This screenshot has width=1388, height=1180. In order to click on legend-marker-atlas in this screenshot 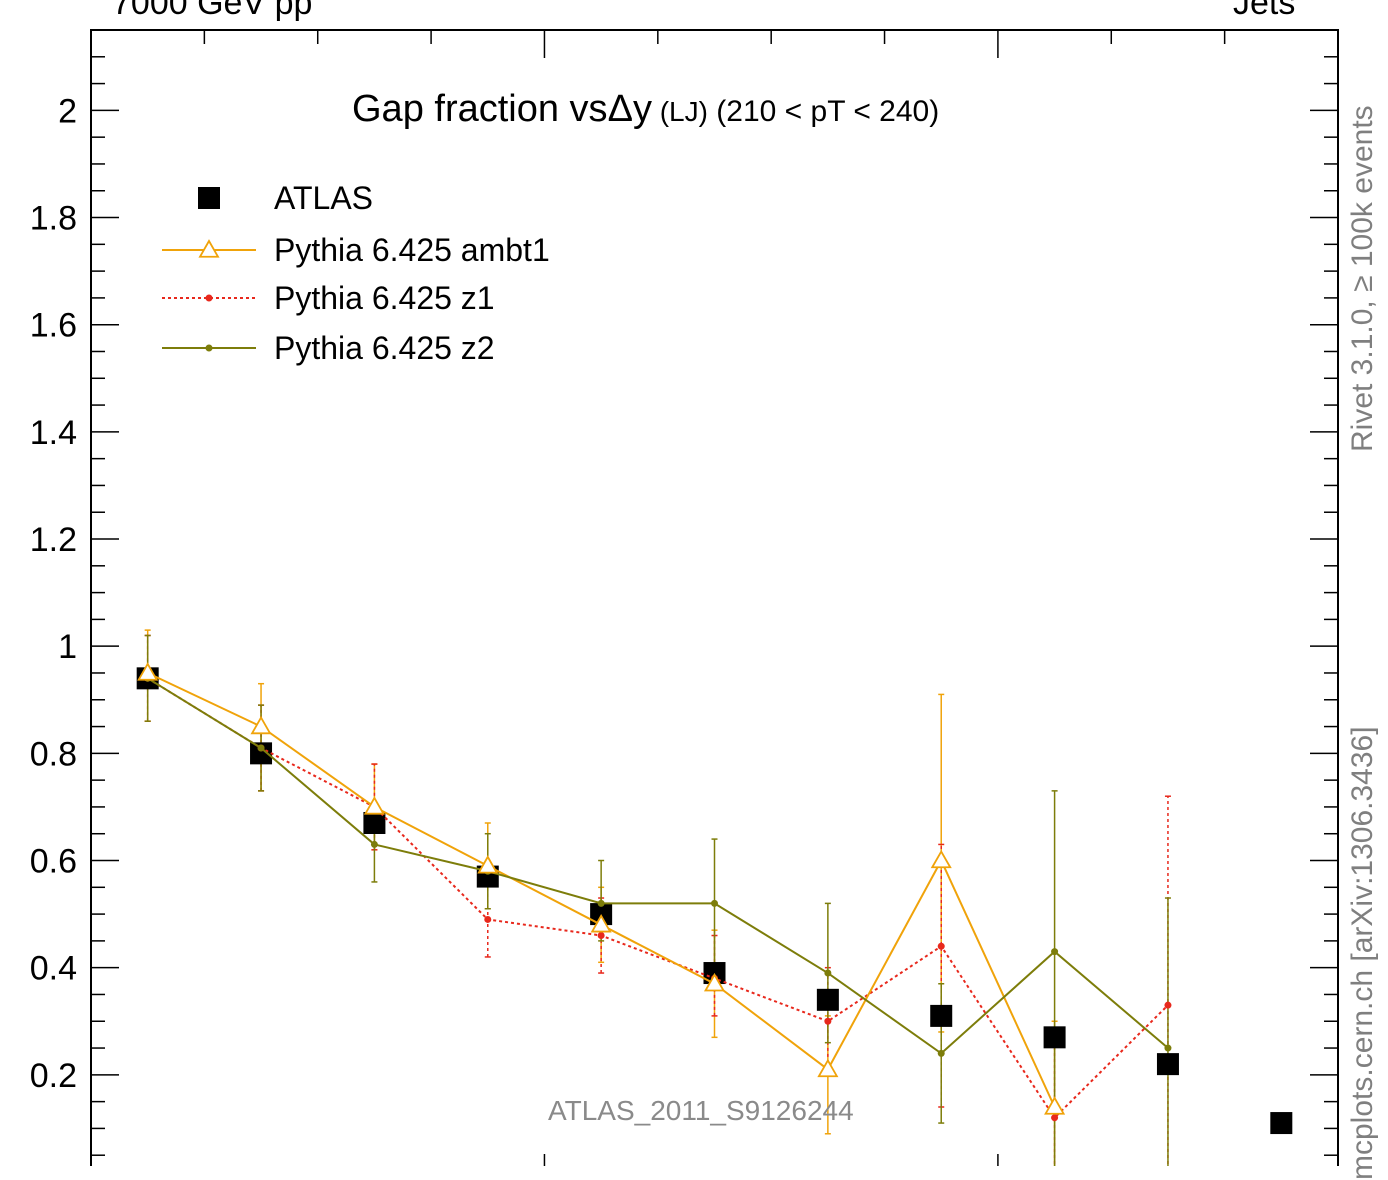, I will do `click(209, 198)`.